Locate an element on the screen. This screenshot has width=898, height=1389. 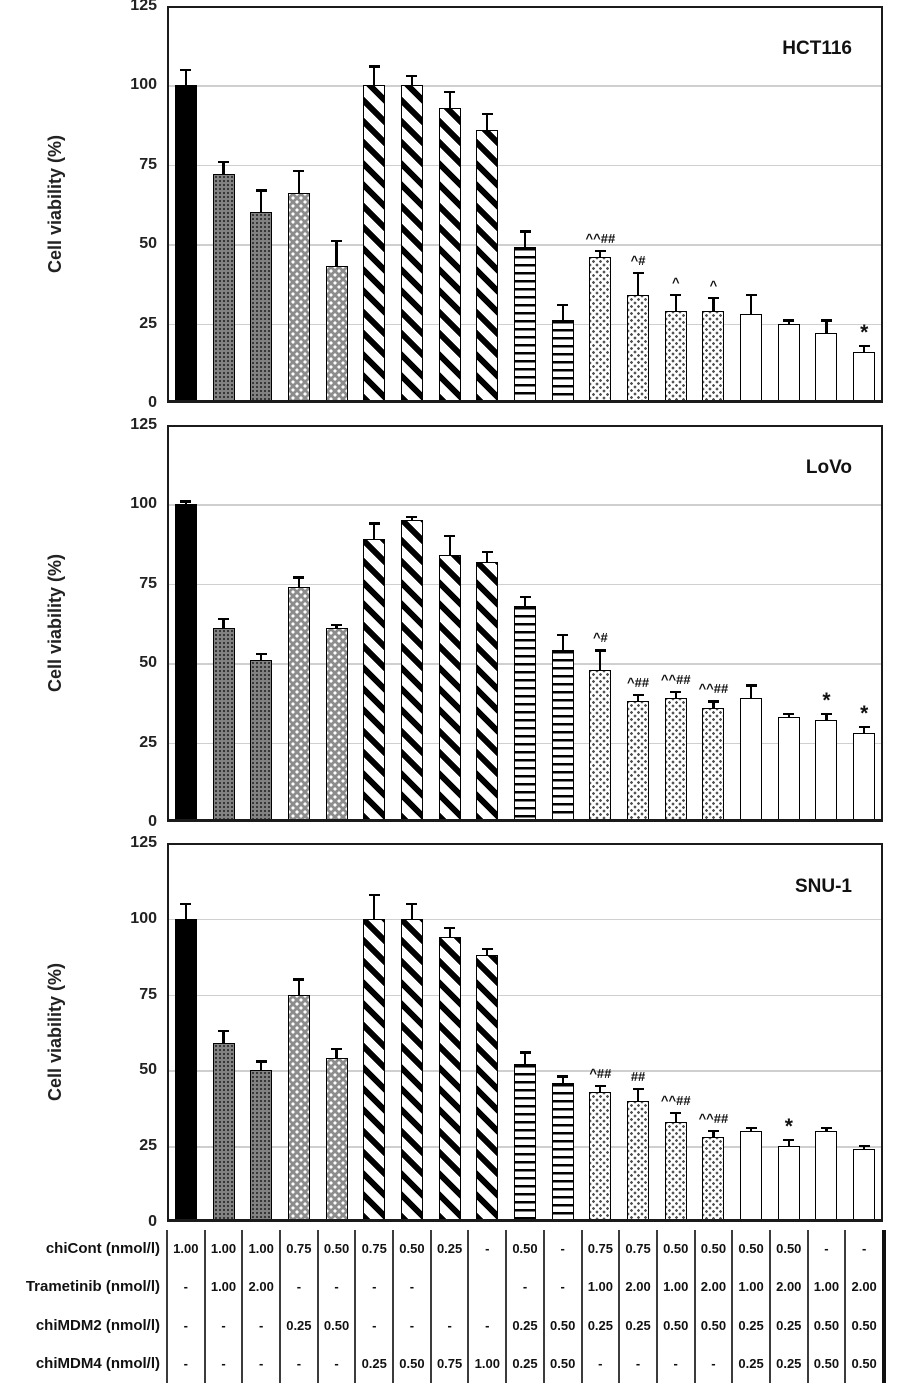
chart-title-snu1: SNU-1 is located at coordinates (823, 886).